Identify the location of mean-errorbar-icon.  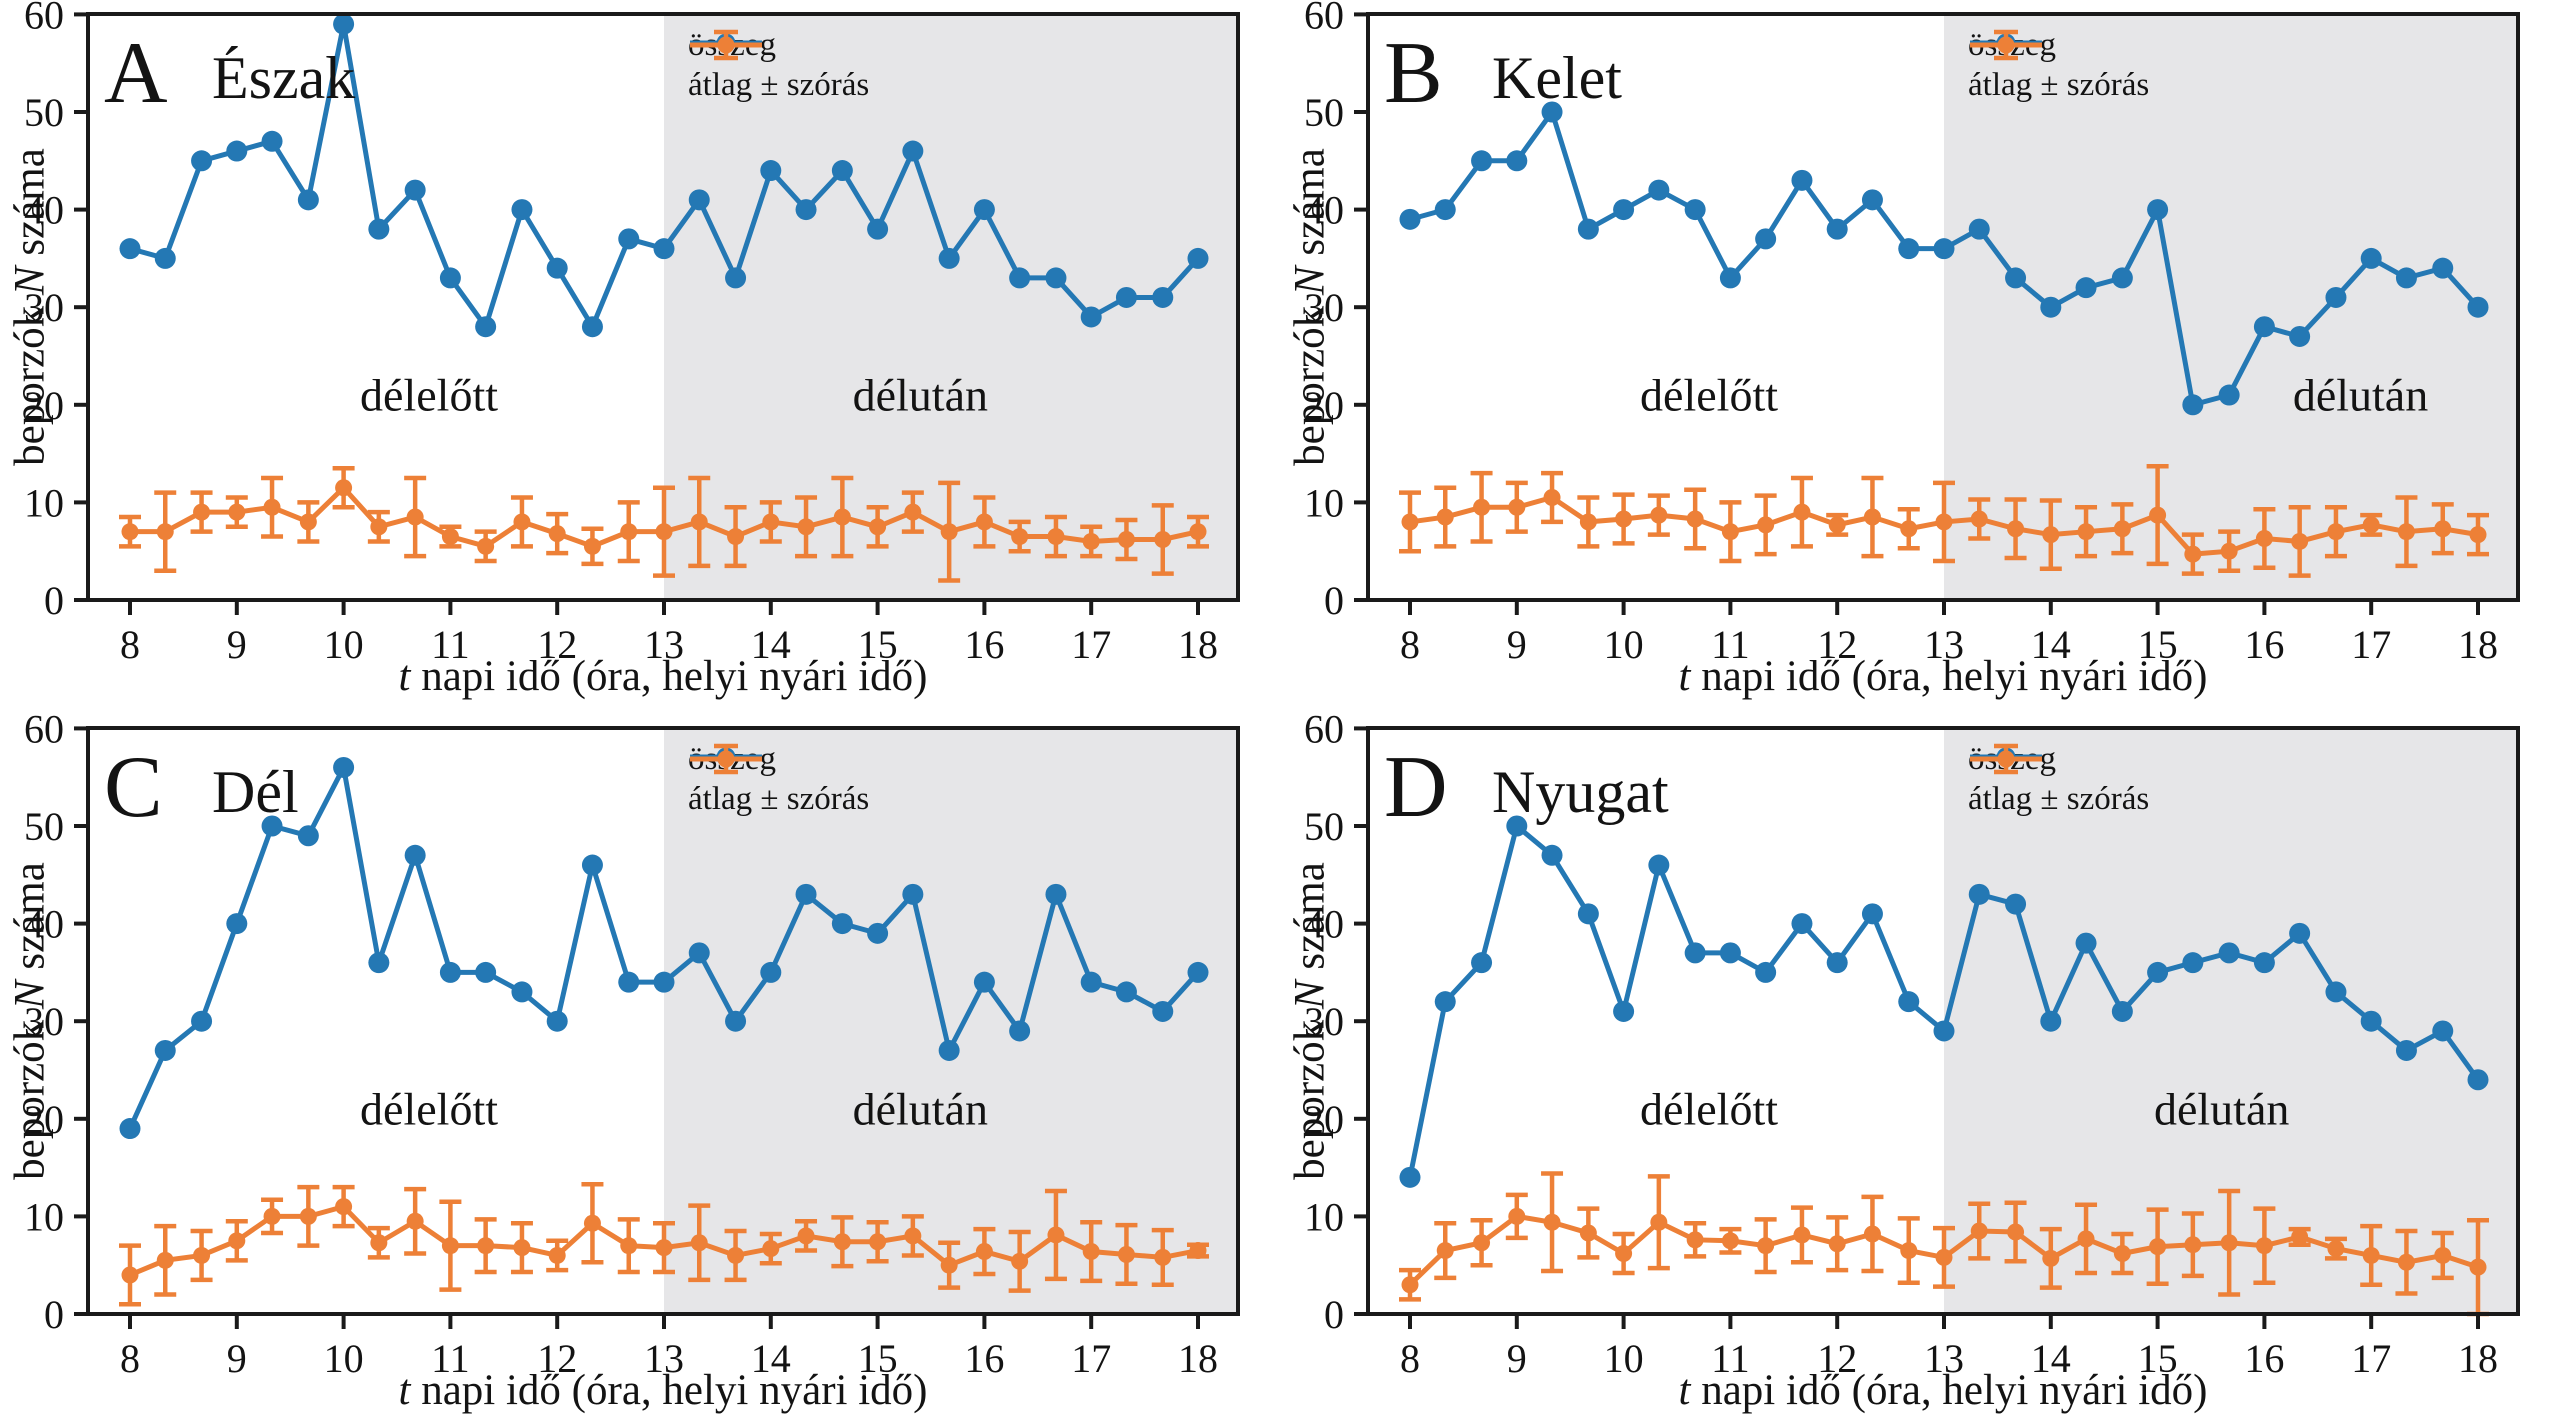
(726, 759).